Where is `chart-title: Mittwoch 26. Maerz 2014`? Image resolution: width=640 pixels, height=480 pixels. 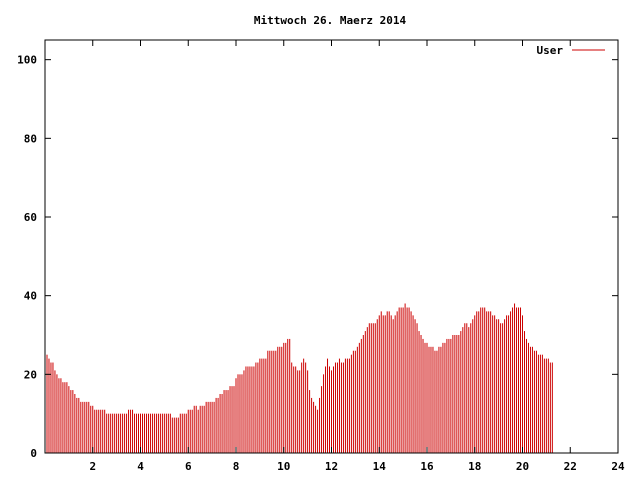
chart-title: Mittwoch 26. Maerz 2014 is located at coordinates (330, 20).